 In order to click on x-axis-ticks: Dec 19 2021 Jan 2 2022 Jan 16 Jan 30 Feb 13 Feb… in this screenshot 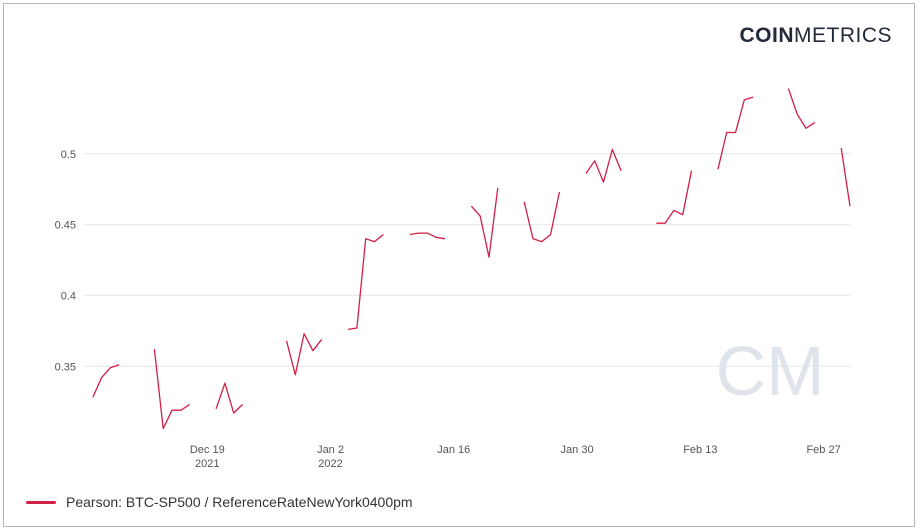, I will do `click(515, 457)`.